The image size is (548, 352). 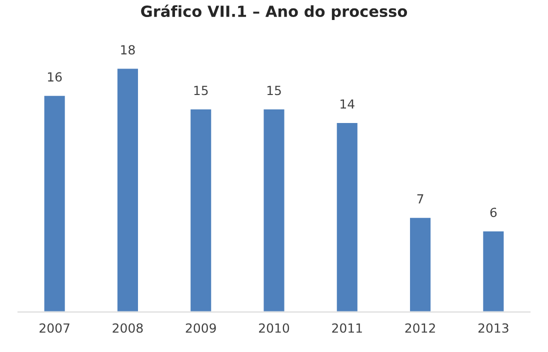 I want to click on x-tick-label: 2012, so click(x=420, y=328).